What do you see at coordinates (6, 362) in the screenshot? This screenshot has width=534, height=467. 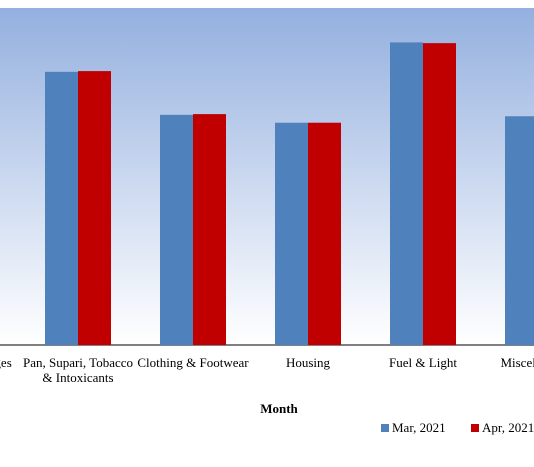 I see `x-tick-label: Food & Beverages` at bounding box center [6, 362].